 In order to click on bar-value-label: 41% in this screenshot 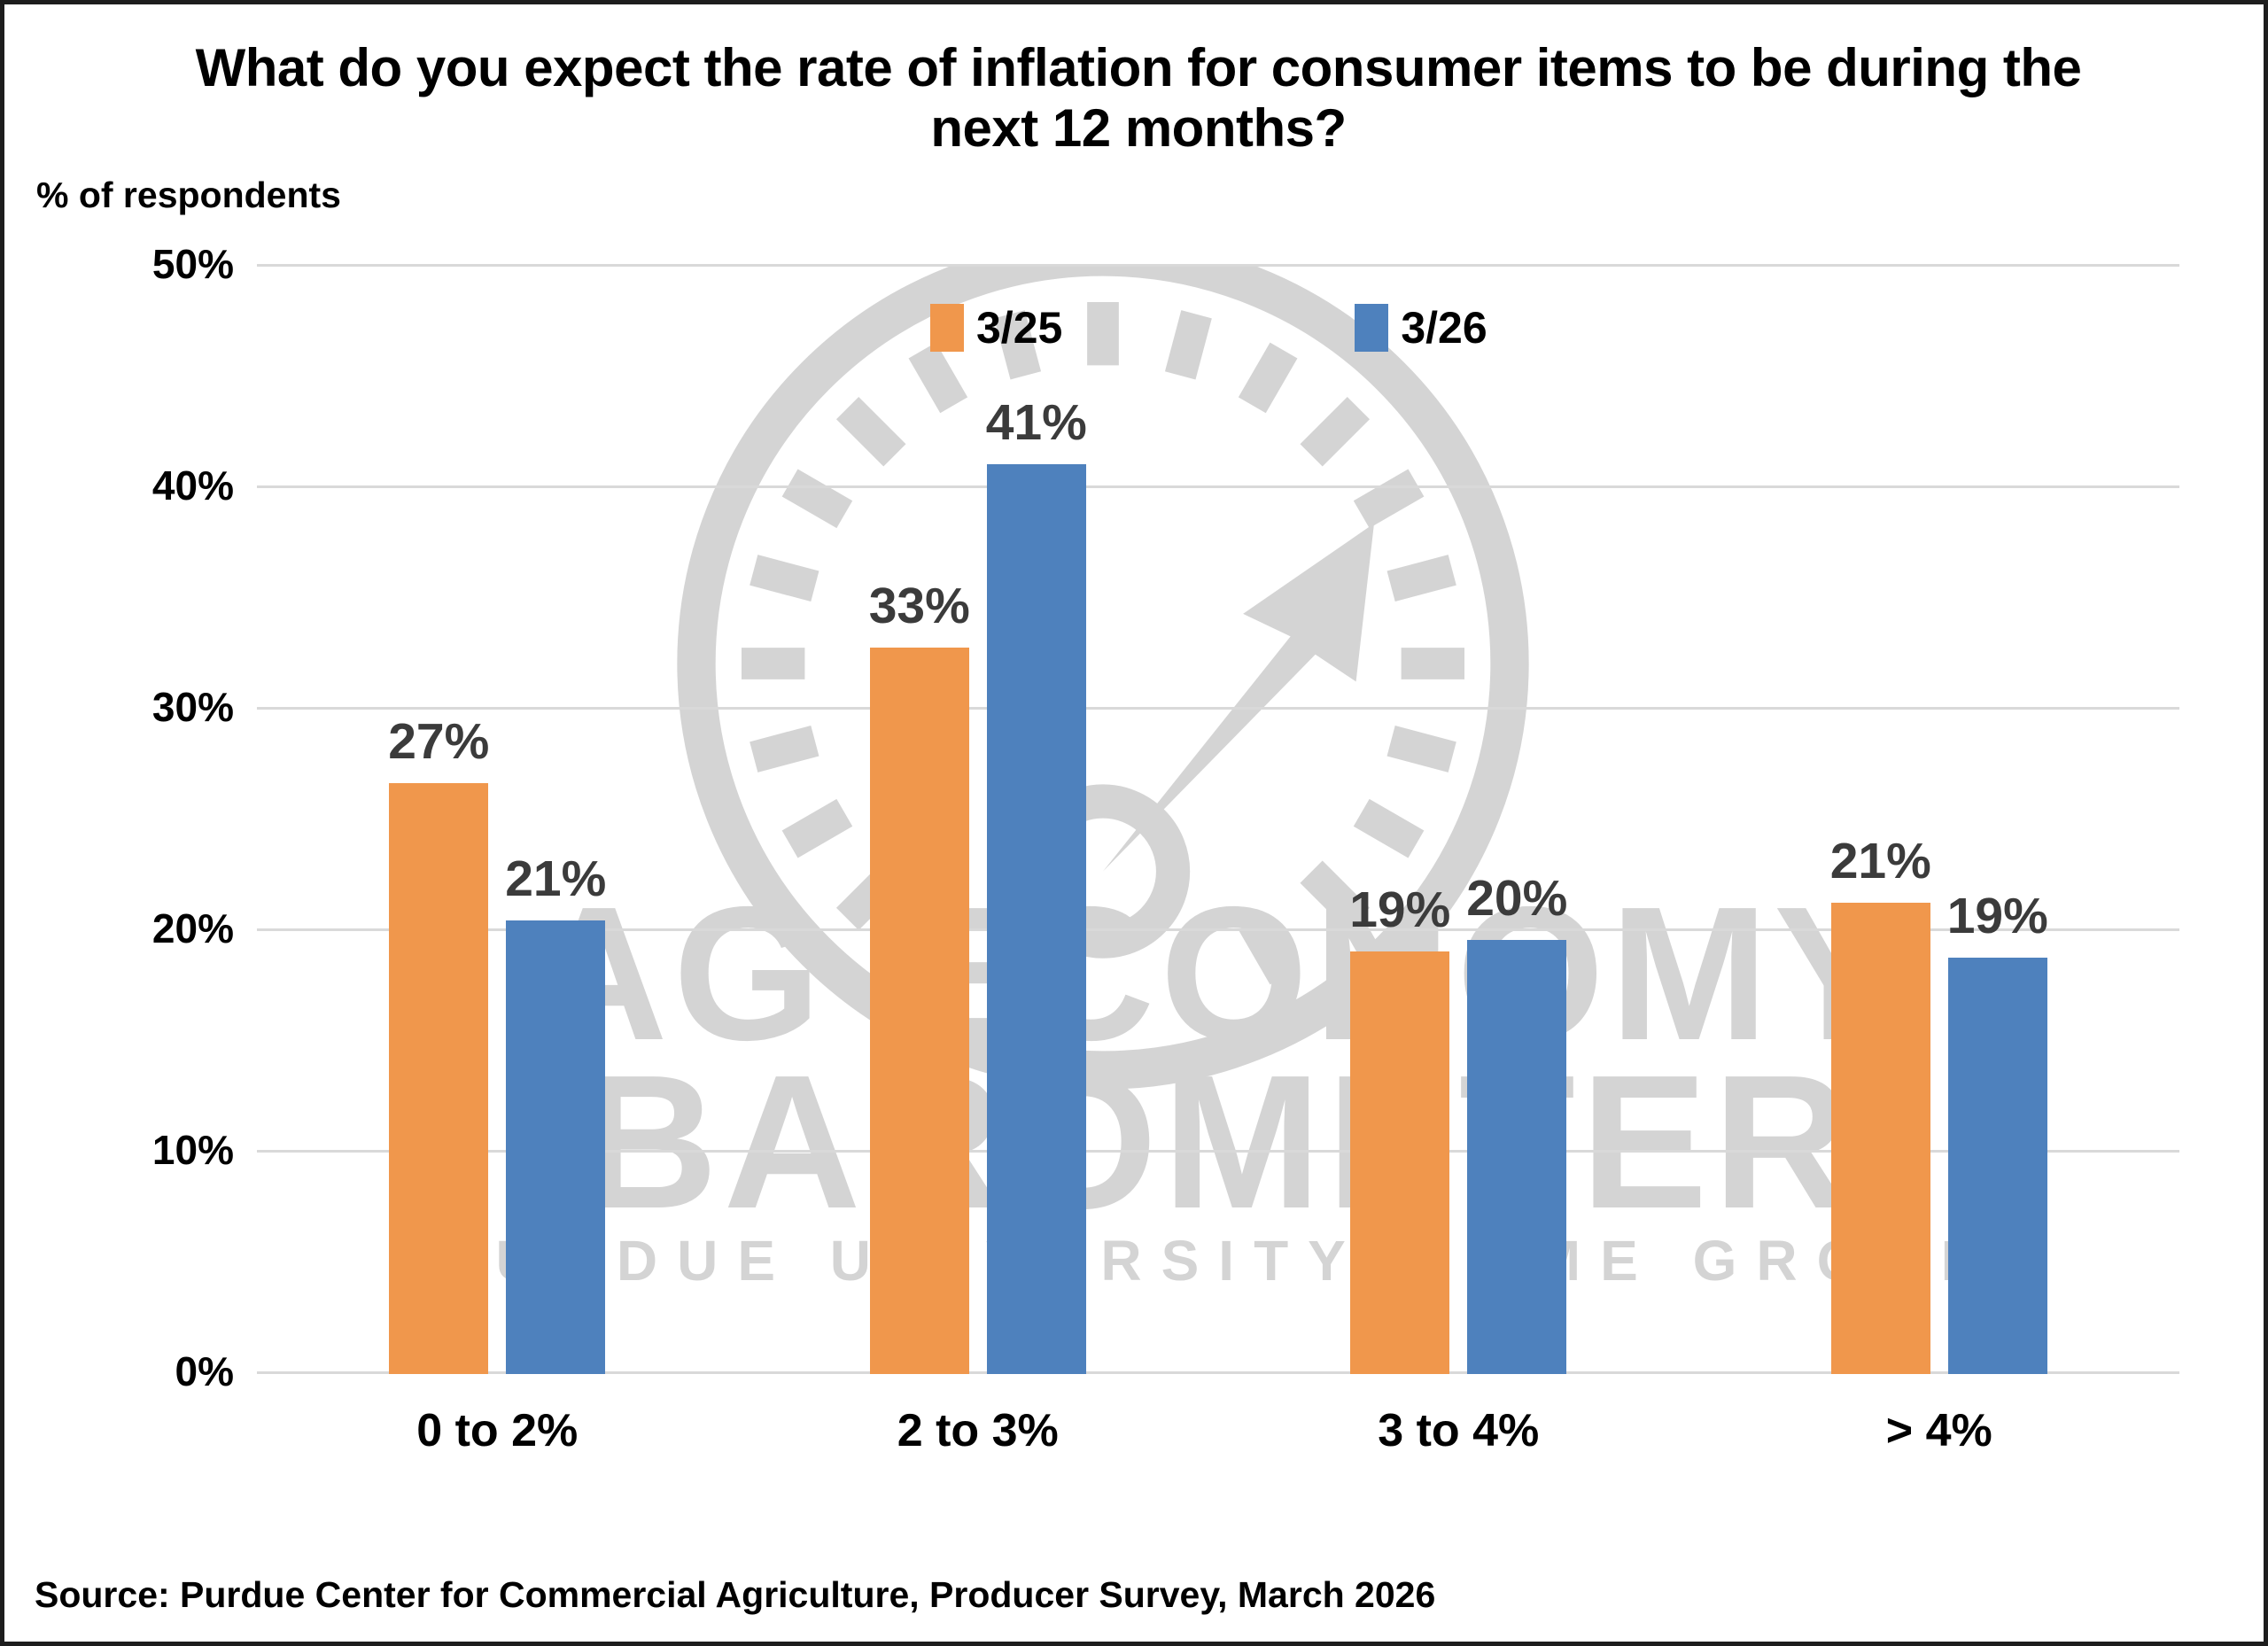, I will do `click(1036, 422)`.